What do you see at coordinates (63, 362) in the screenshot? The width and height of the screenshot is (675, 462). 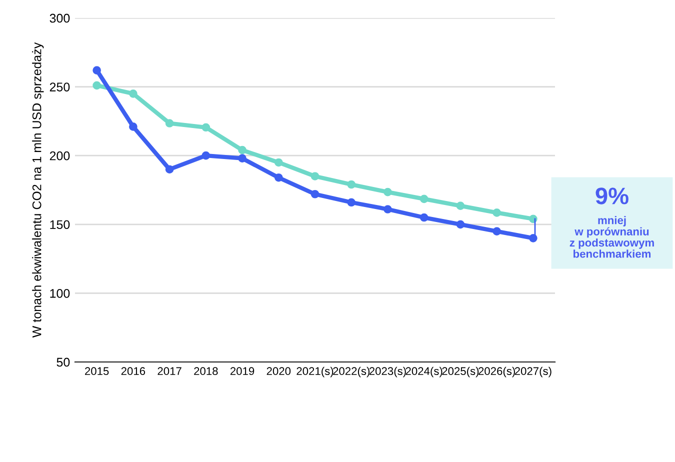 I see `y-tick-label: 50` at bounding box center [63, 362].